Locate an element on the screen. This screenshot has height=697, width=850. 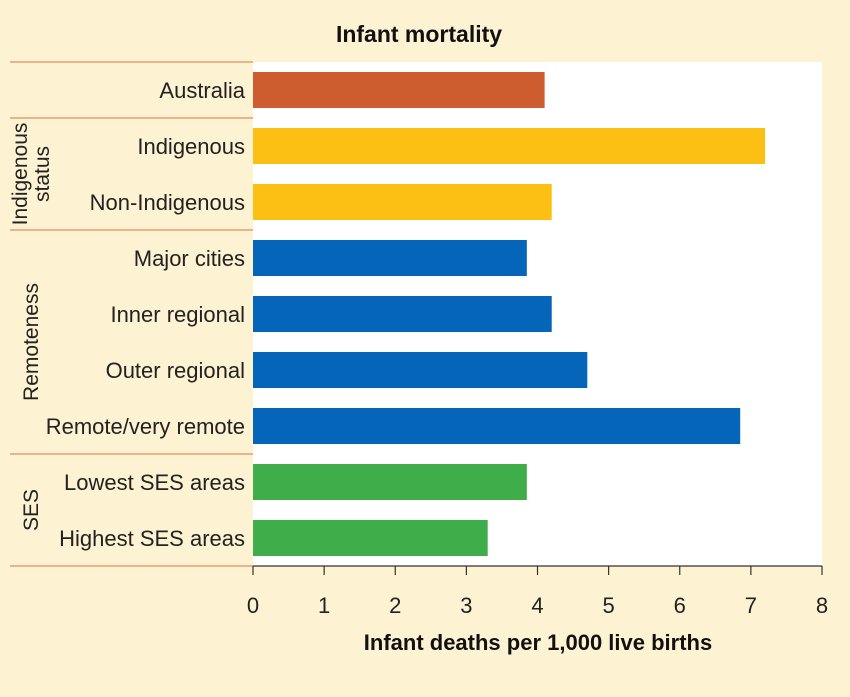
group-labels: Indigenous status Remoteness SES is located at coordinates (31, 327).